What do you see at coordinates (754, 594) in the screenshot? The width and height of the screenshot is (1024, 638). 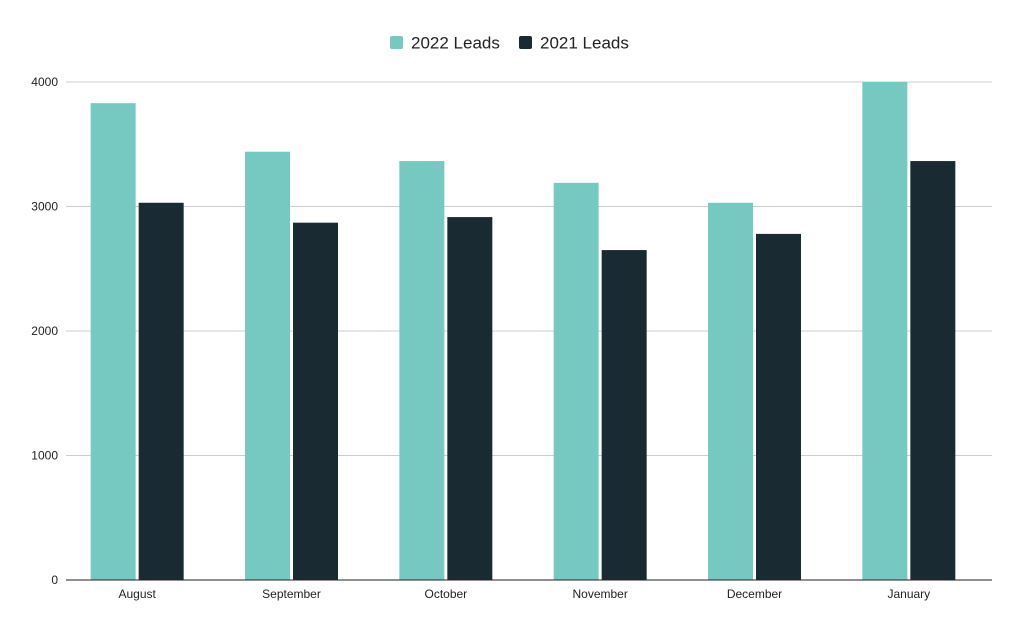 I see `x-tick-label: December` at bounding box center [754, 594].